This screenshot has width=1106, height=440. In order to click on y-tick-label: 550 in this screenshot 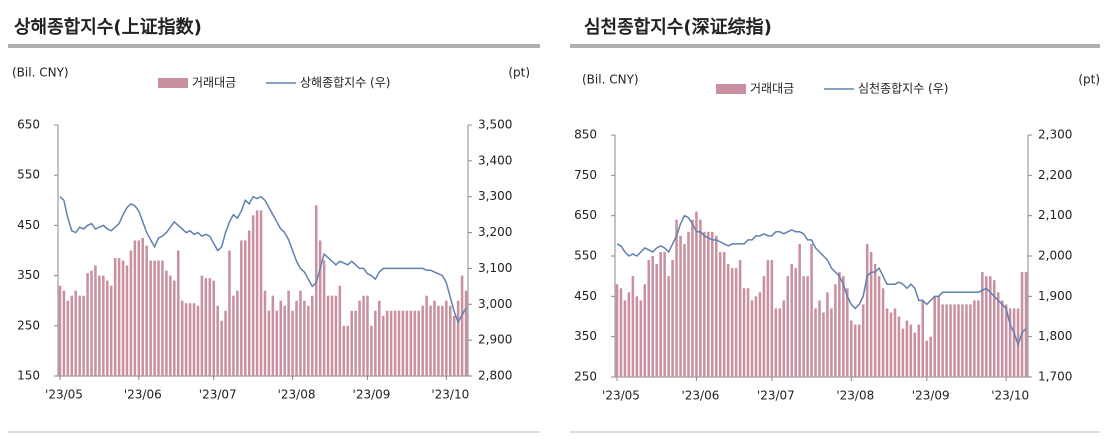, I will do `click(28, 175)`.